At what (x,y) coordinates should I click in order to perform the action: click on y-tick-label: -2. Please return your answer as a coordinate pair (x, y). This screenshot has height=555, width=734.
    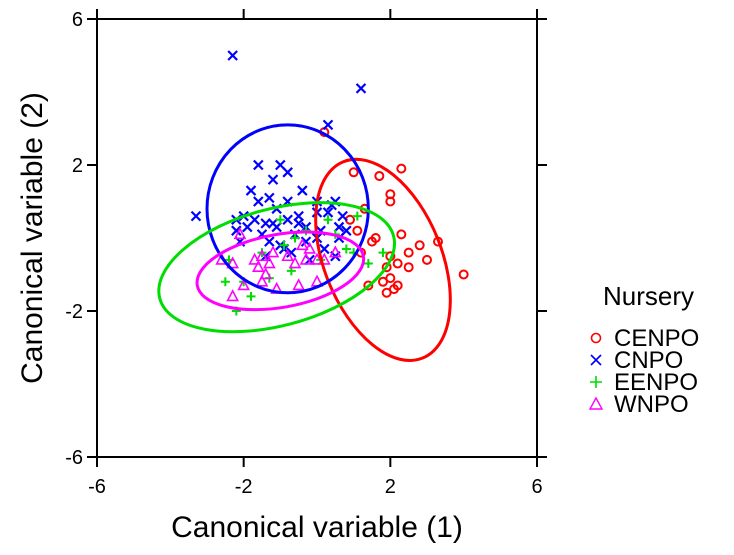
    Looking at the image, I should click on (74, 312).